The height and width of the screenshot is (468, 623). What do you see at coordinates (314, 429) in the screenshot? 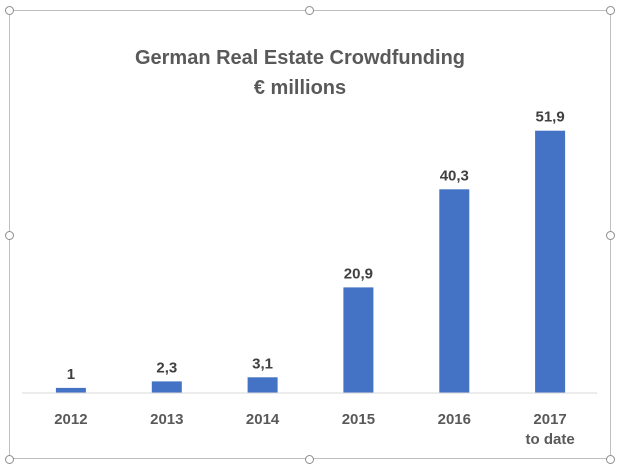
I see `x-tick-labels-group: 2012 2013 2014 2015 2016 2017 to date` at bounding box center [314, 429].